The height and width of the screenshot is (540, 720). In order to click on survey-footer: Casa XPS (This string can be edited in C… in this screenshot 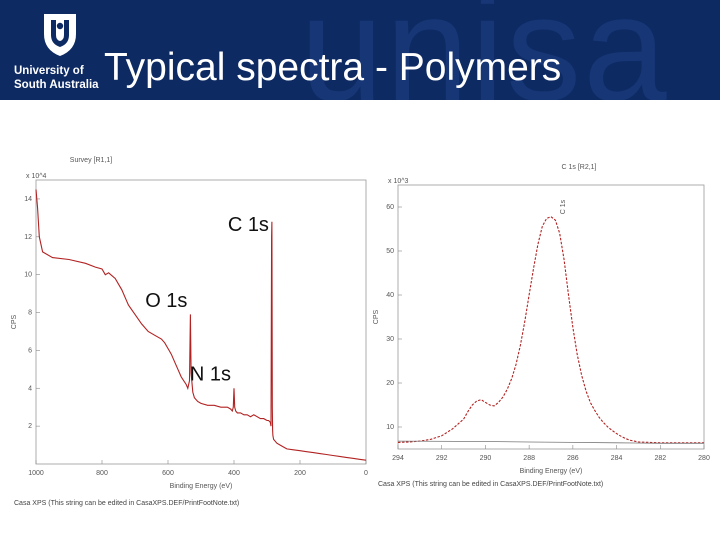, I will do `click(127, 503)`.